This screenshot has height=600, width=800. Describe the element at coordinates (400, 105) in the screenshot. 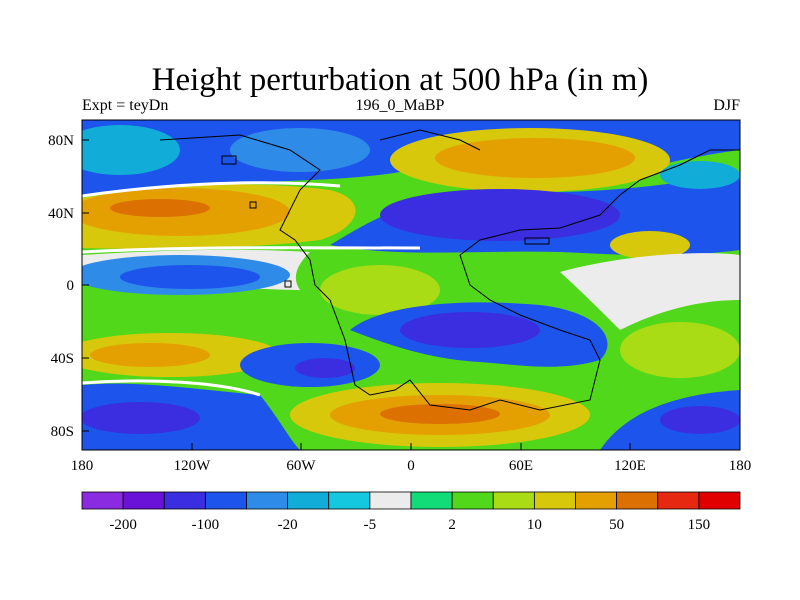

I see `run-label: 196_0_MaBP` at that location.